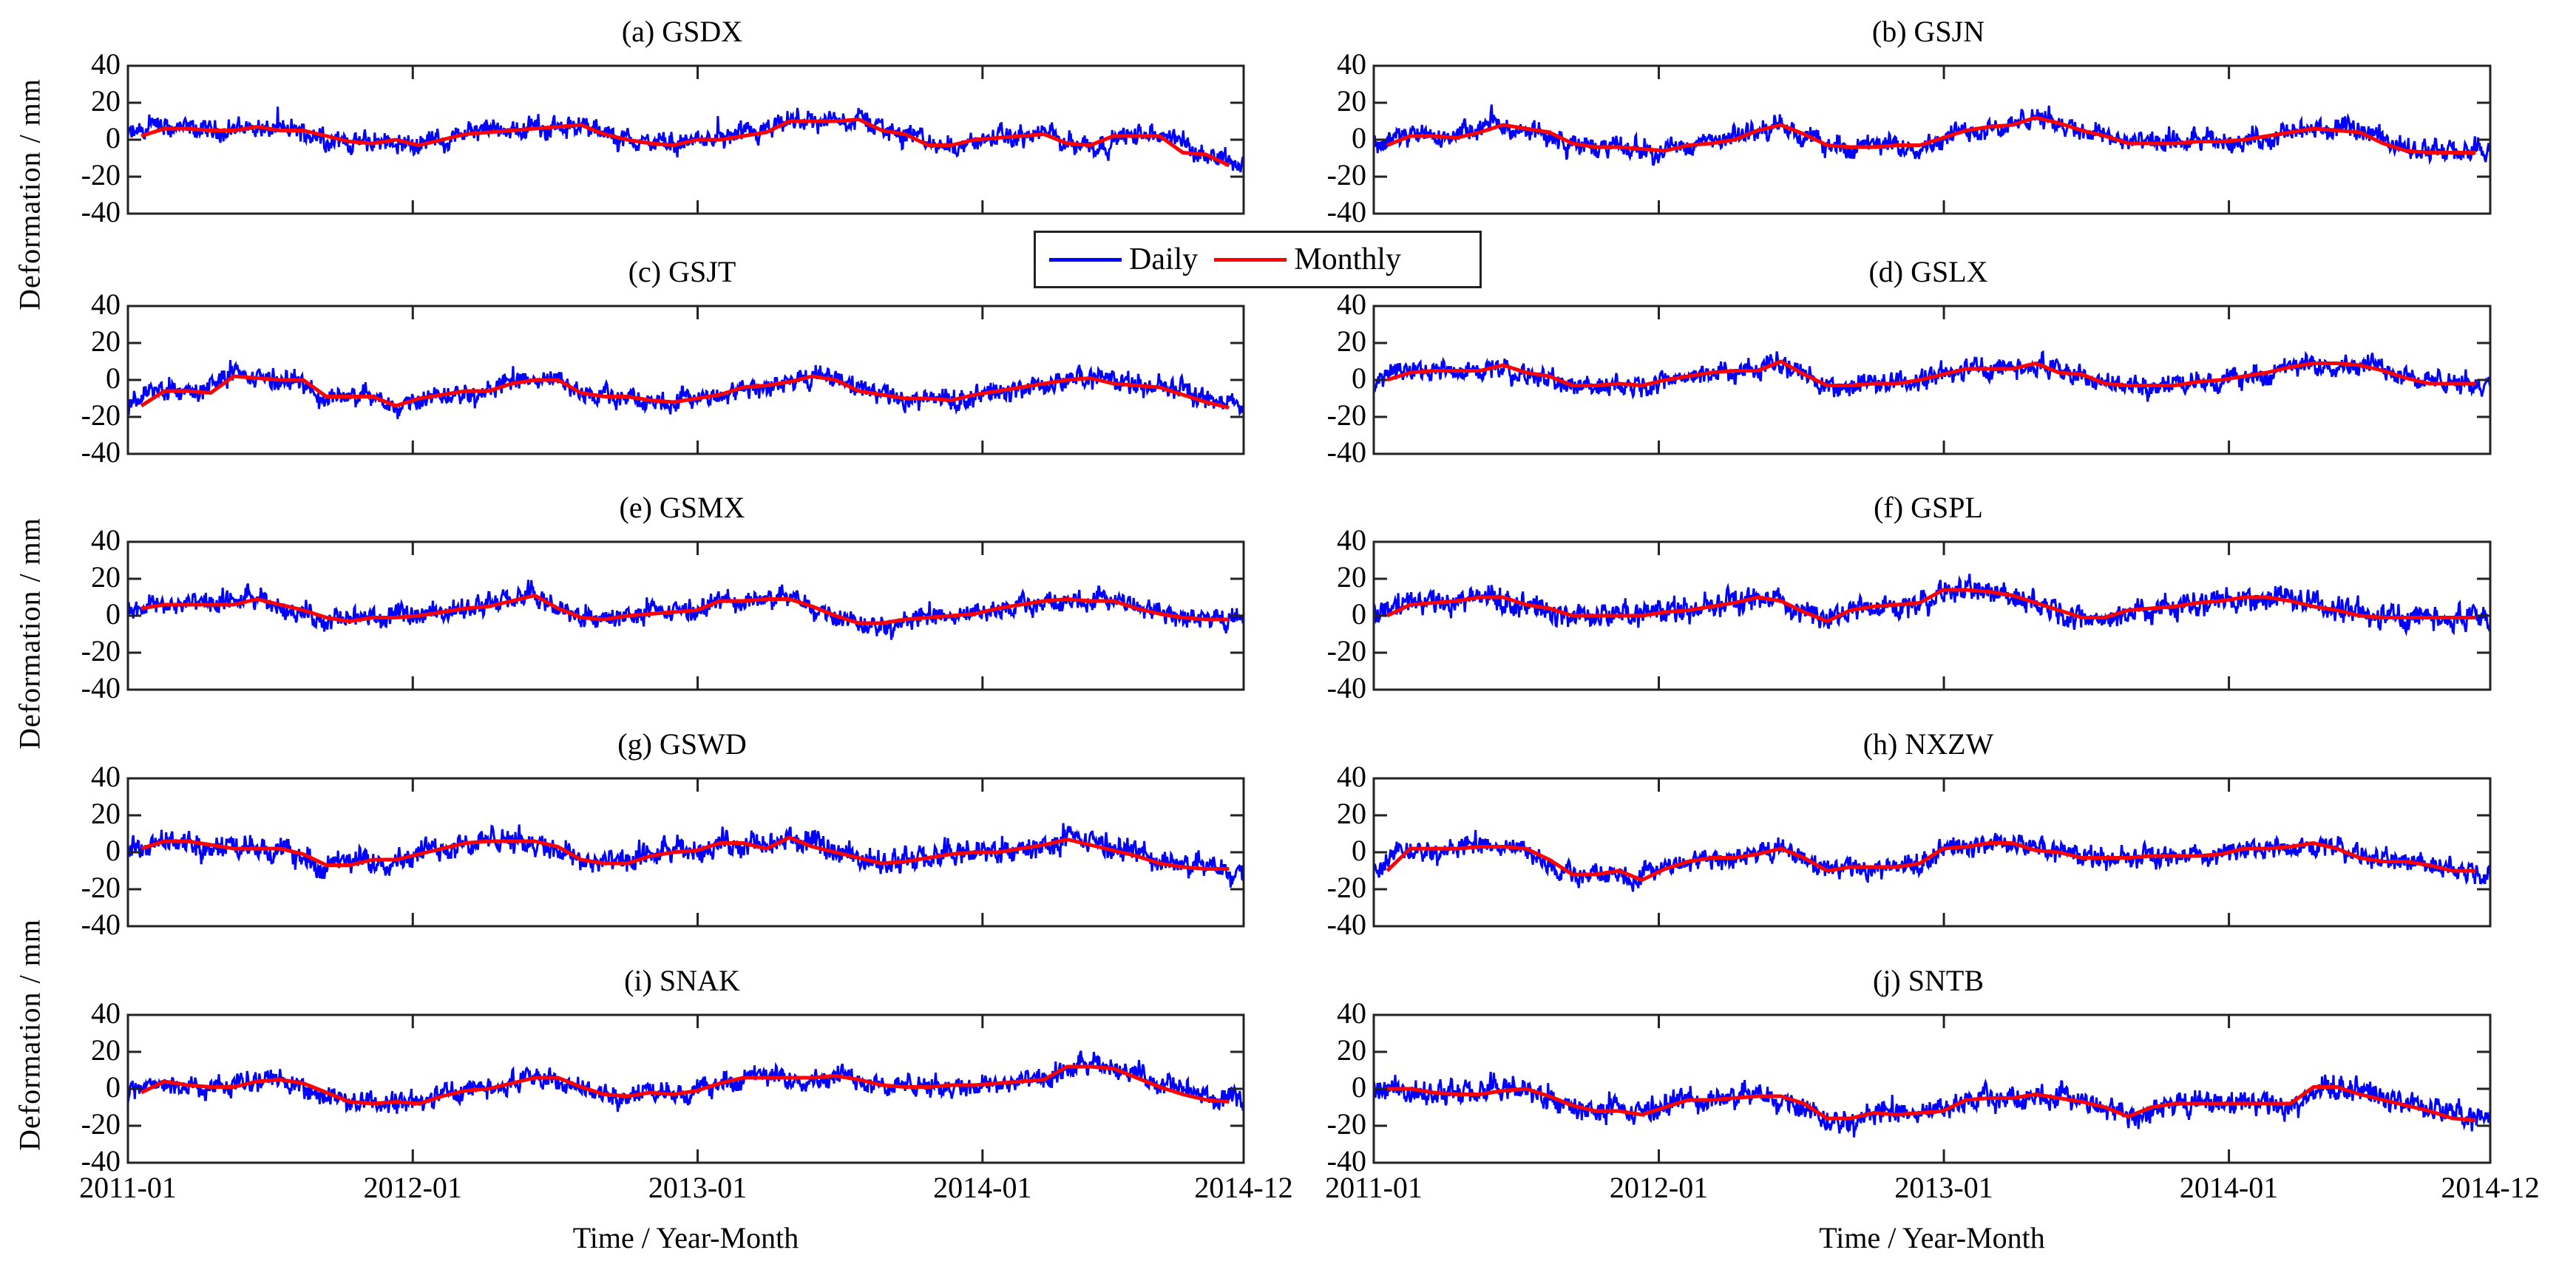  What do you see at coordinates (682, 744) in the screenshot?
I see `panel-title: (g) GSWD` at bounding box center [682, 744].